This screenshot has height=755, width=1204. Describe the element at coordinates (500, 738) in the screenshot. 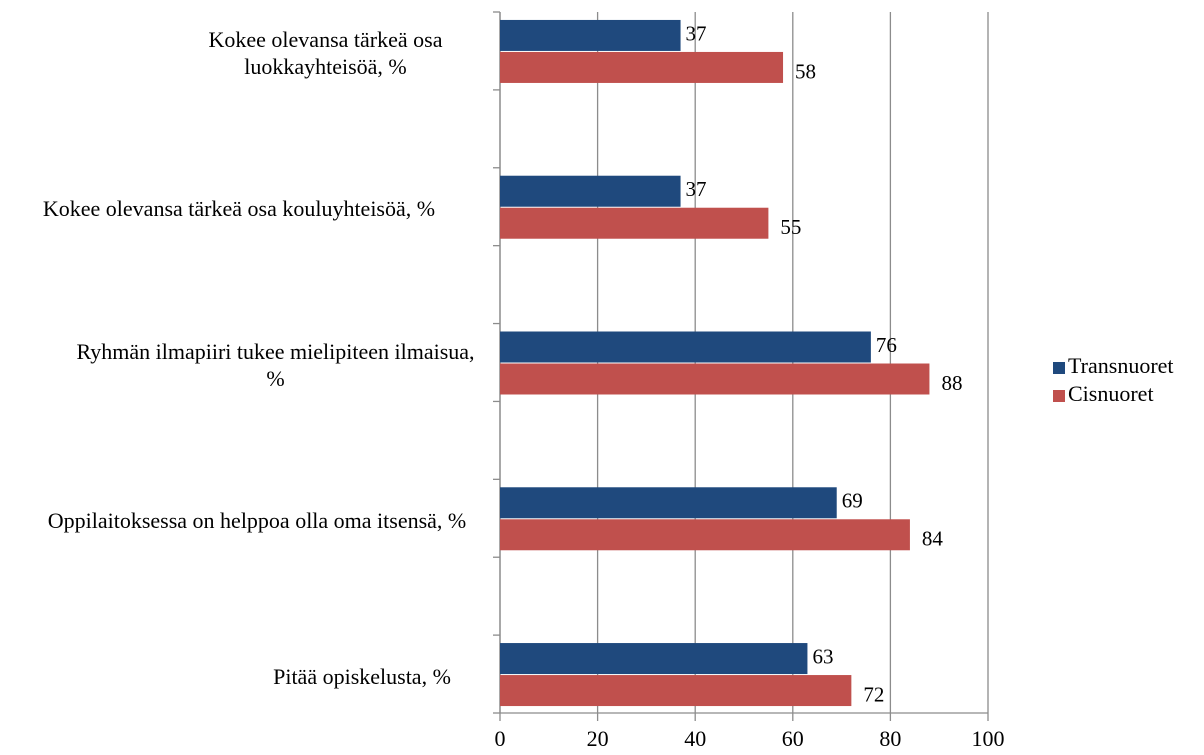

I see `x-tick-label: 0` at that location.